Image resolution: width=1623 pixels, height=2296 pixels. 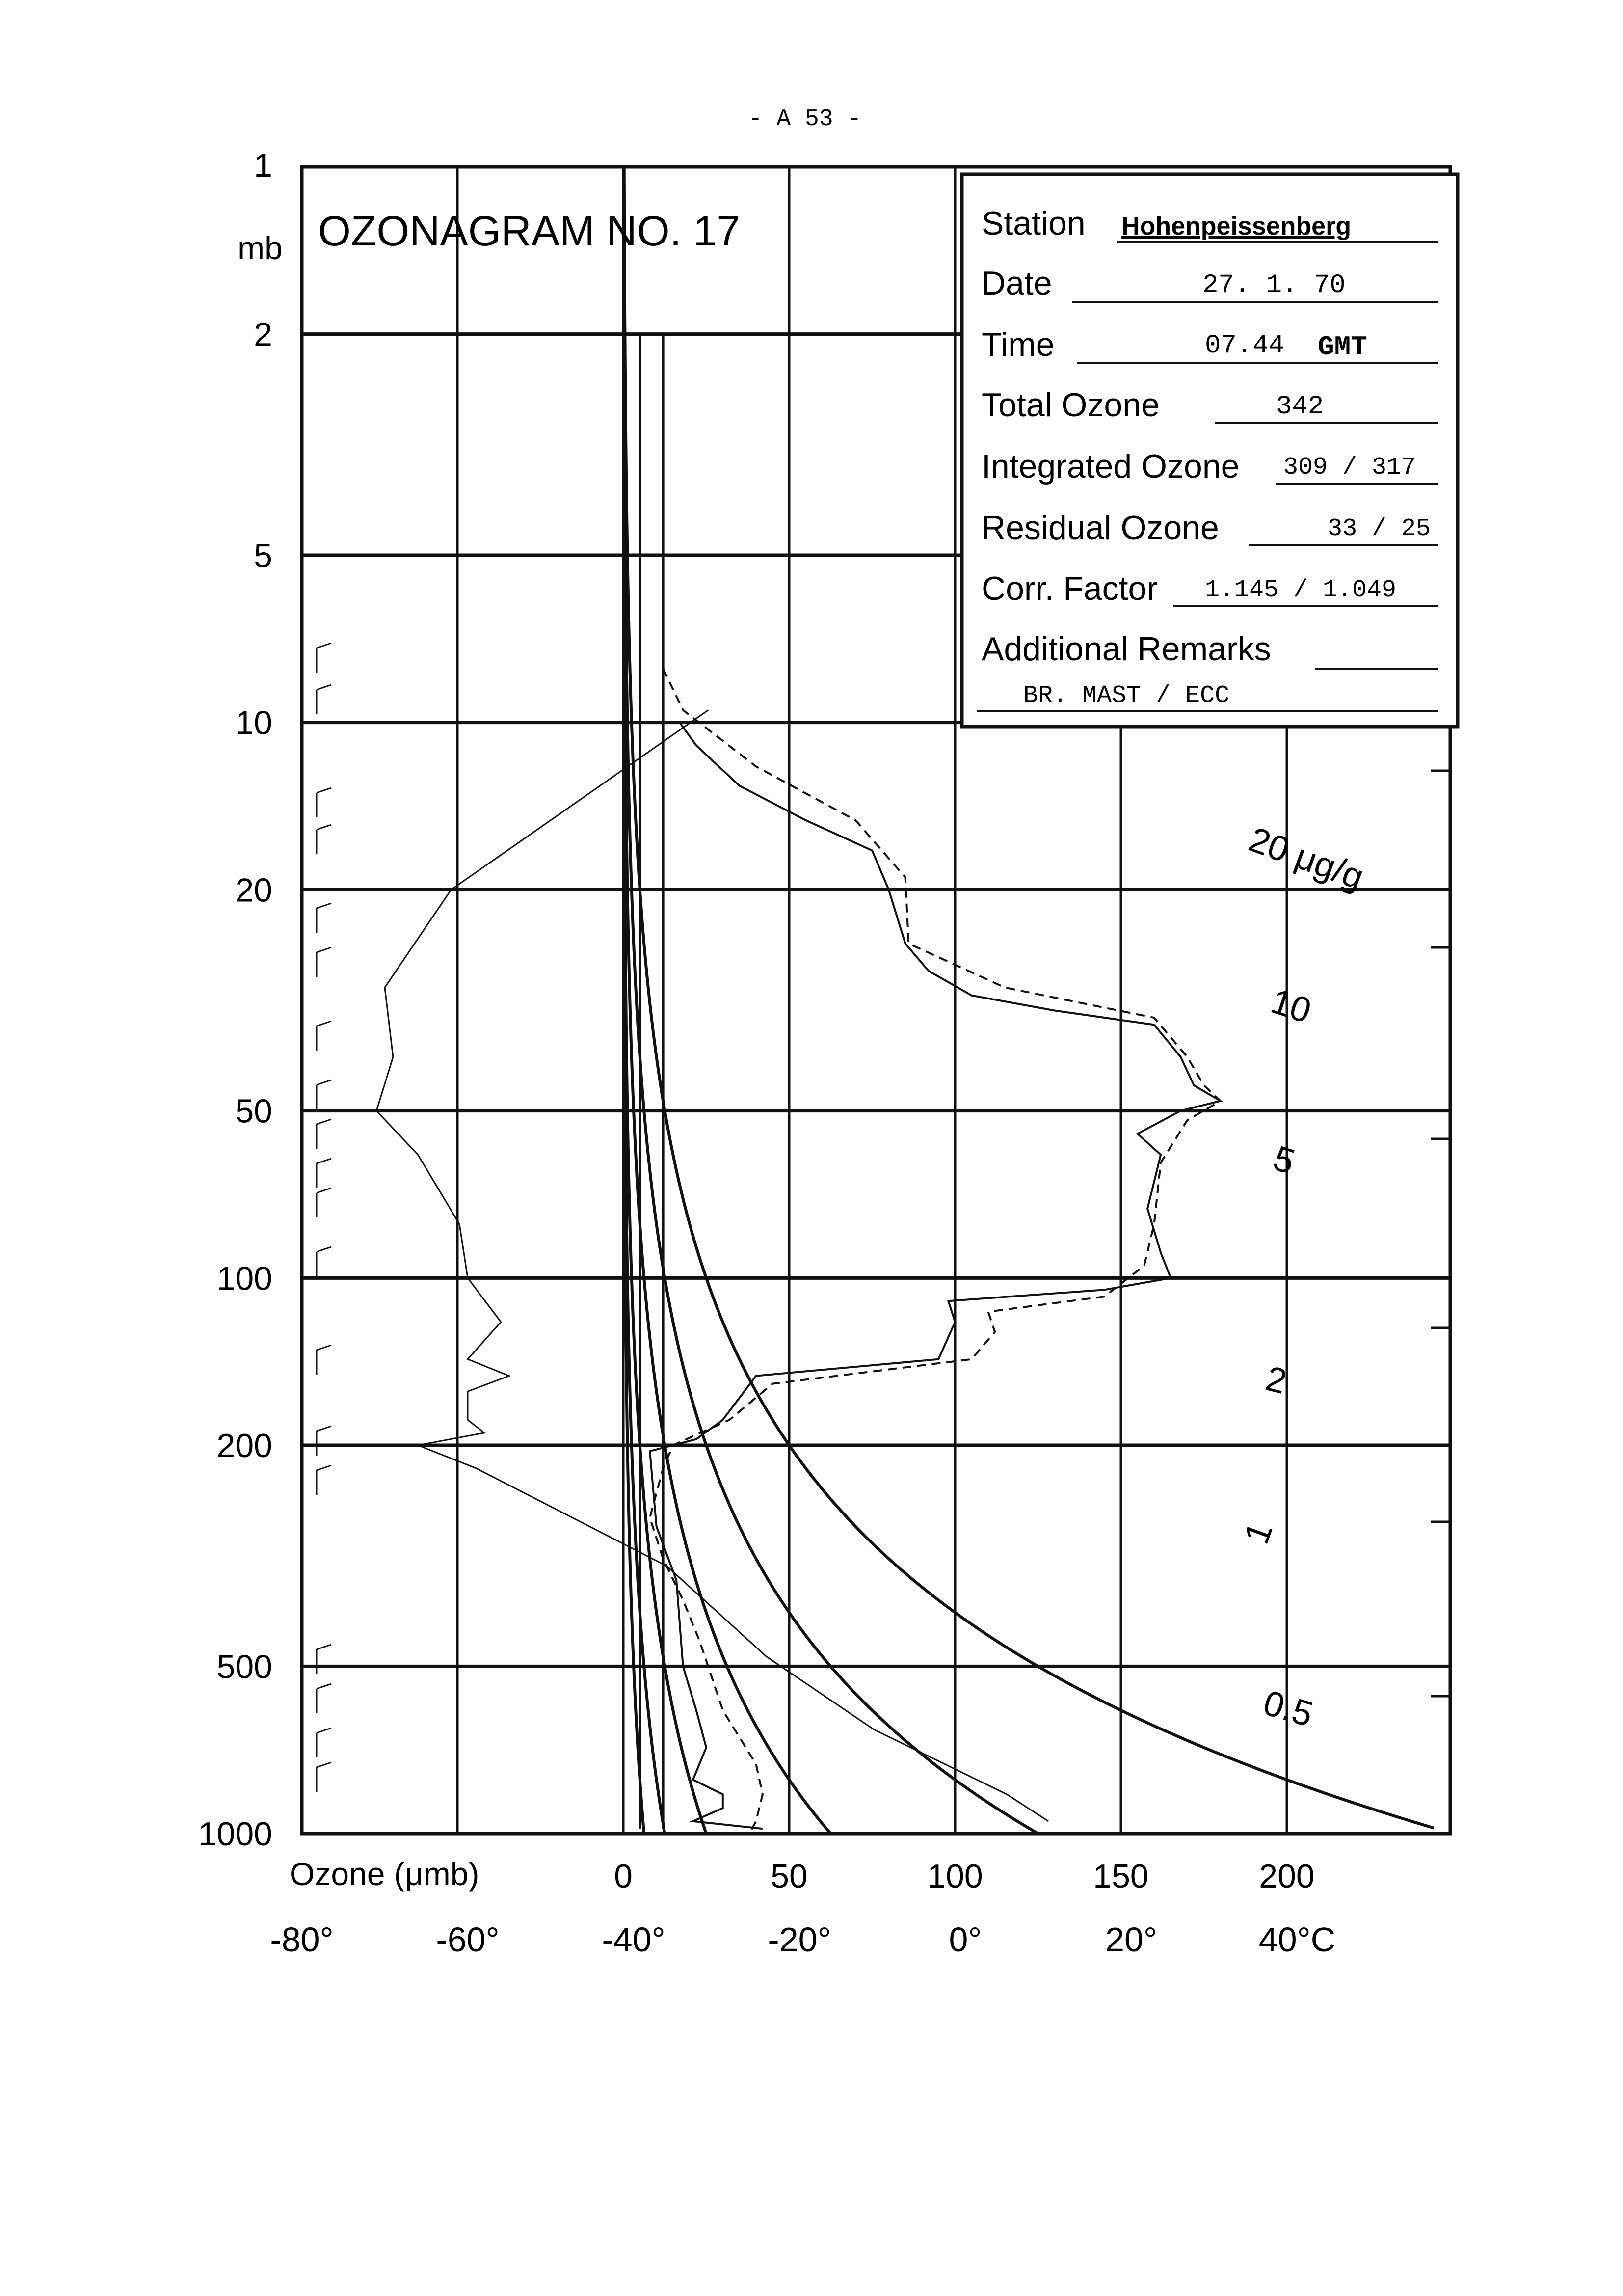 I want to click on pressure-tick-label: 500, so click(x=244, y=1666).